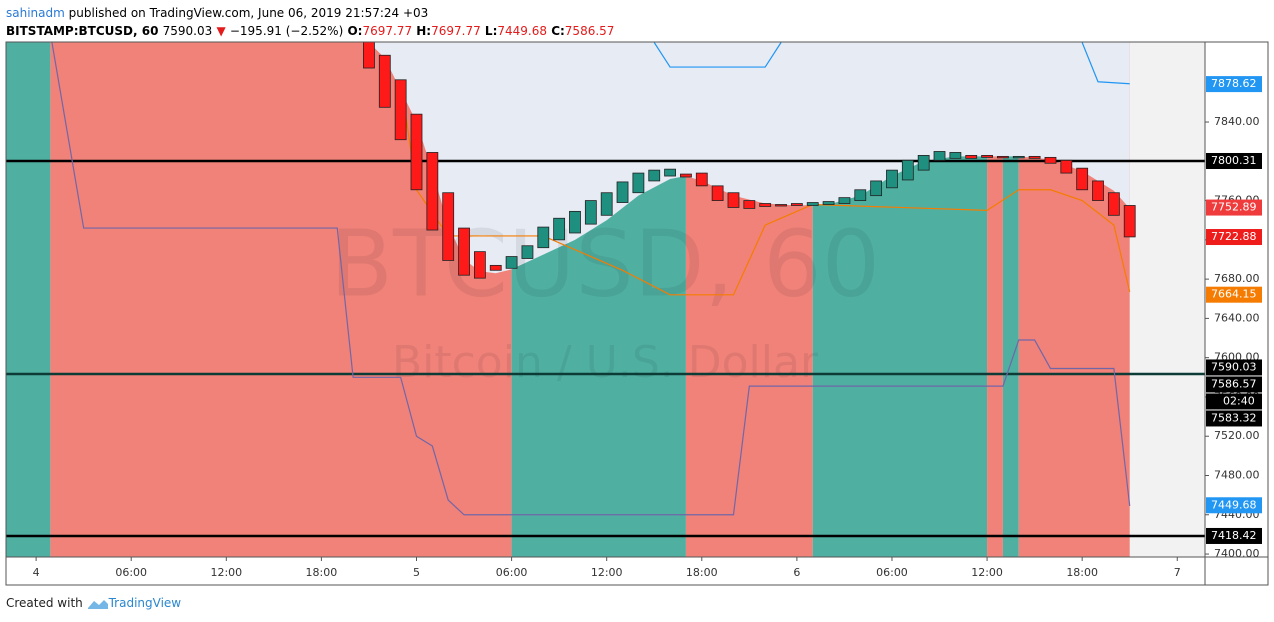 The height and width of the screenshot is (622, 1274). I want to click on footer: Created with TradingView, so click(93, 603).